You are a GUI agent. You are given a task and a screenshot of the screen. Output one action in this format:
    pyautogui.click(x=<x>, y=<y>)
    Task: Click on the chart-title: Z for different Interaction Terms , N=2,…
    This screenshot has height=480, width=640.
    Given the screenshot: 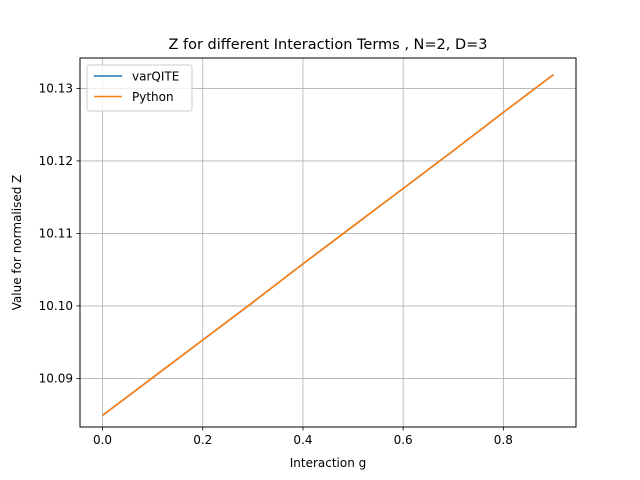 What is the action you would take?
    pyautogui.click(x=327, y=45)
    